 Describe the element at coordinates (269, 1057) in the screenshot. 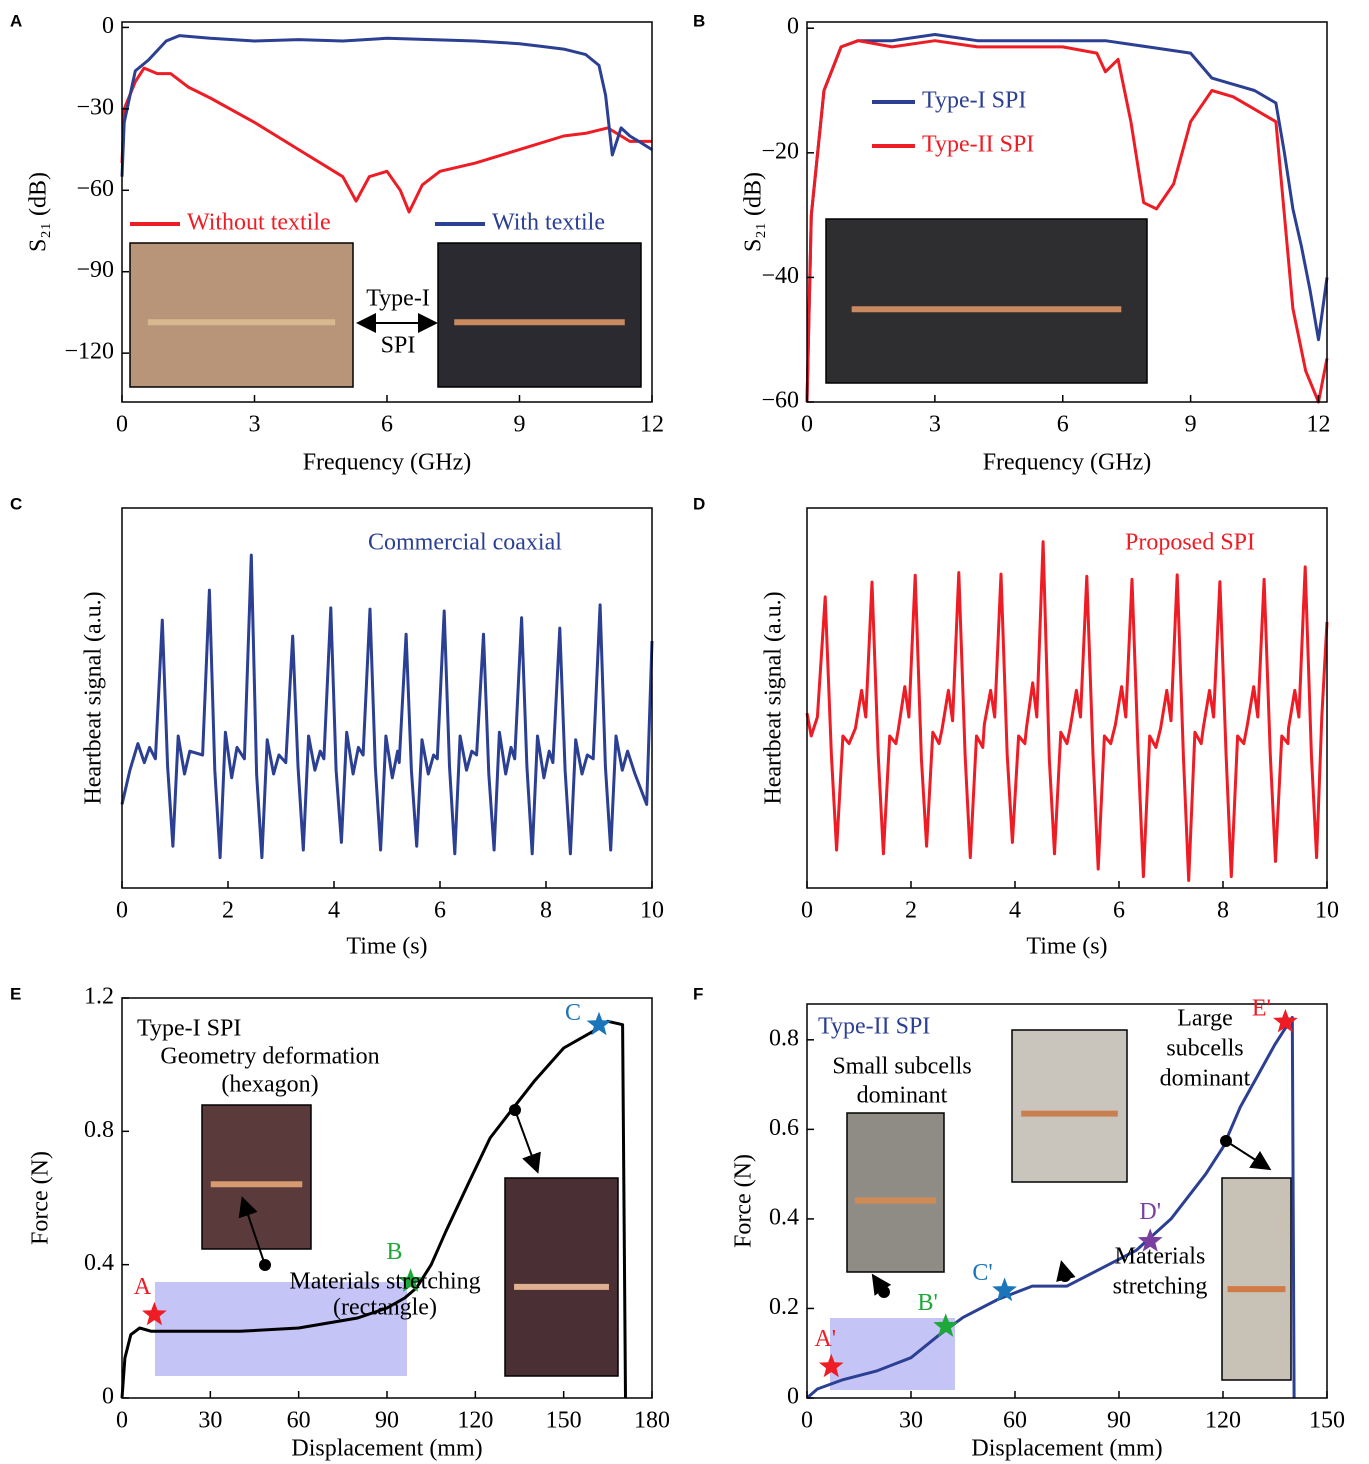

I see `annotation: Geometry deformation` at that location.